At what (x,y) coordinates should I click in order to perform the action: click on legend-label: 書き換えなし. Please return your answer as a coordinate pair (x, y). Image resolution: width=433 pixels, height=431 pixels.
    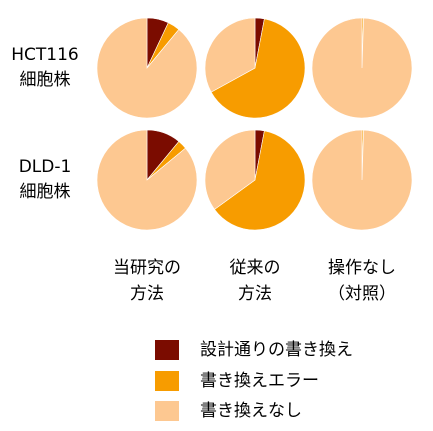
    Looking at the image, I should click on (251, 411).